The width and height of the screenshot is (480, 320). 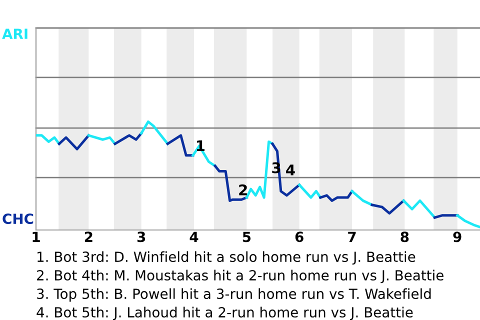 I want to click on text: CHC, so click(x=18, y=219).